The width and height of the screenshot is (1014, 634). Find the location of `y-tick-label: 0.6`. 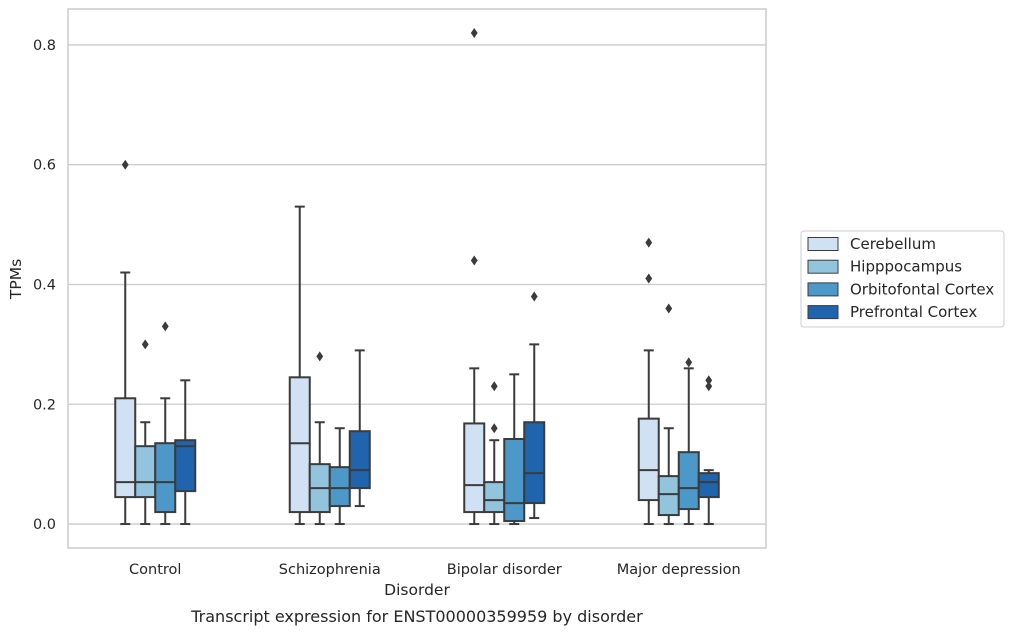

y-tick-label: 0.6 is located at coordinates (44, 166).